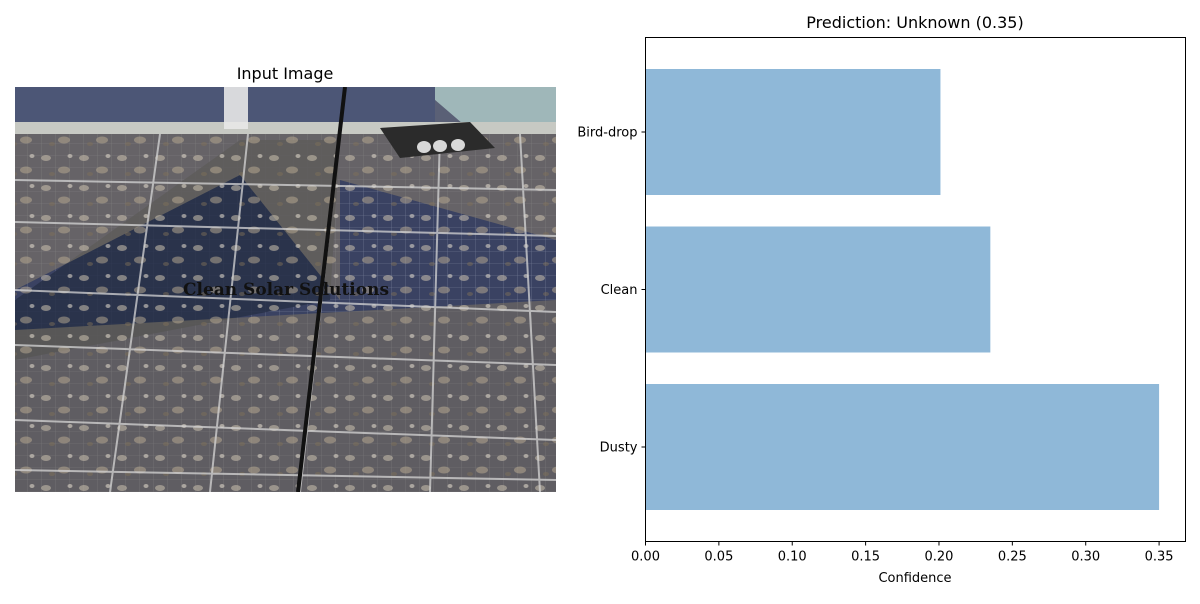 The height and width of the screenshot is (604, 1200). Describe the element at coordinates (285, 73) in the screenshot. I see `input-image-title: Input Image` at that location.